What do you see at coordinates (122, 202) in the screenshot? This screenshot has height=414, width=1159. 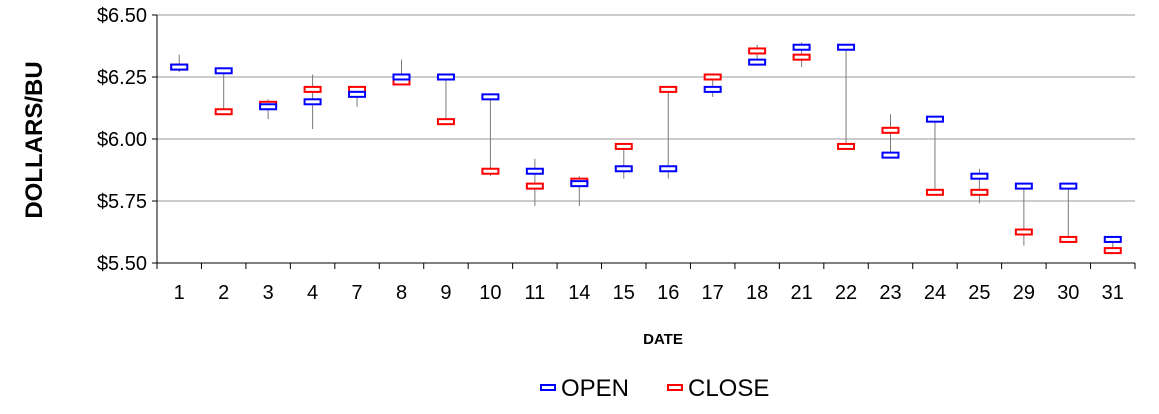 I see `y-tick-label: $5.75` at bounding box center [122, 202].